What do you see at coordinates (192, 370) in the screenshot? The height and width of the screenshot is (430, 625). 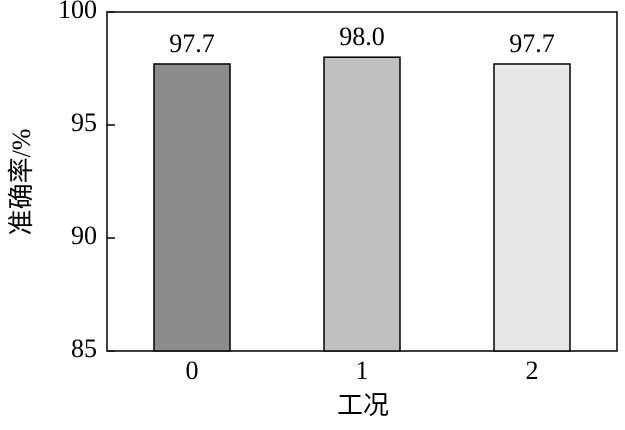 I see `x-tick-label: 0` at bounding box center [192, 370].